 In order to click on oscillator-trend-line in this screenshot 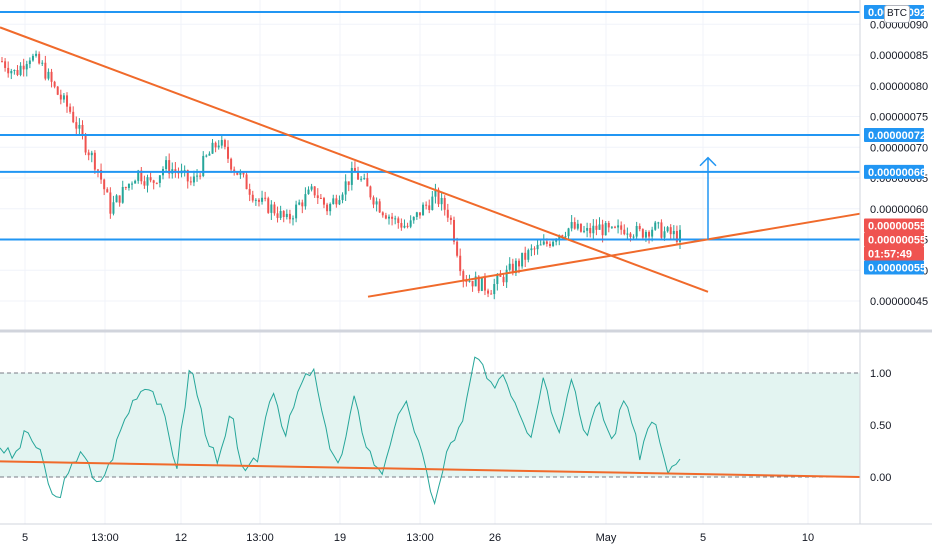, I will do `click(430, 469)`.